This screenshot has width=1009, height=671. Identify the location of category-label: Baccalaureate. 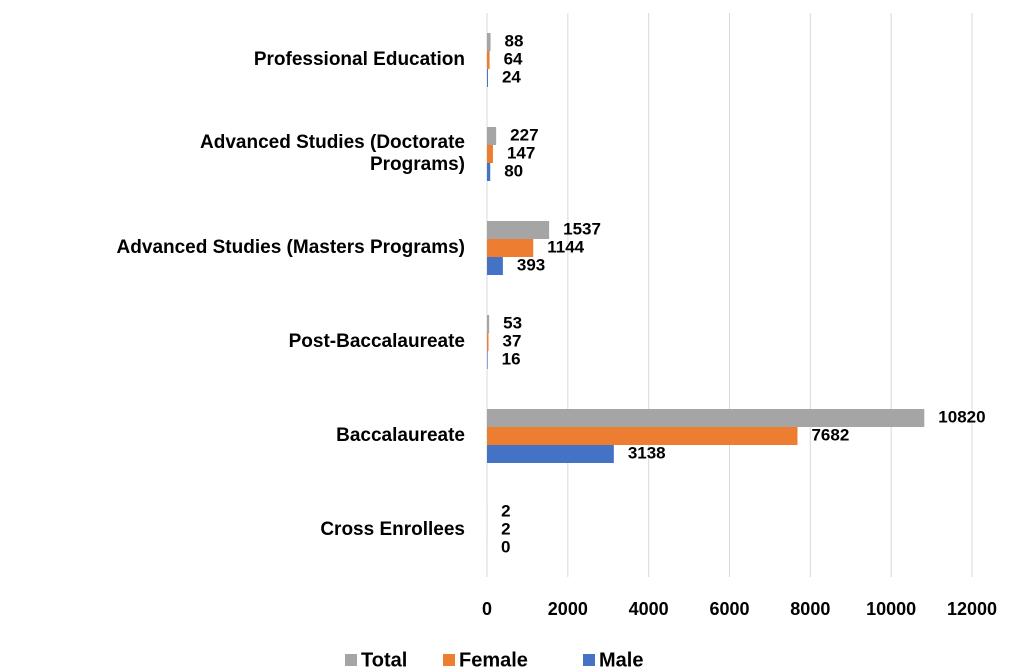
(400, 435).